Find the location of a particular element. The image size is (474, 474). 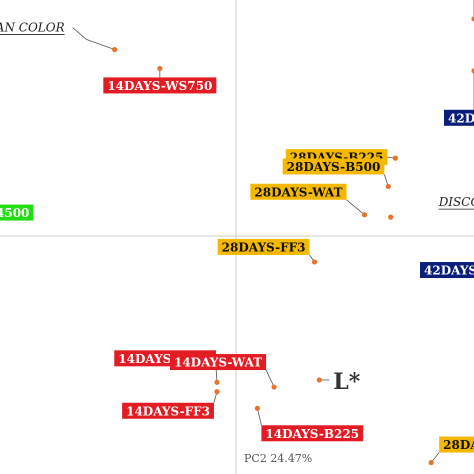

sample-label-text: 14DAYS-WS750 is located at coordinates (159, 86).